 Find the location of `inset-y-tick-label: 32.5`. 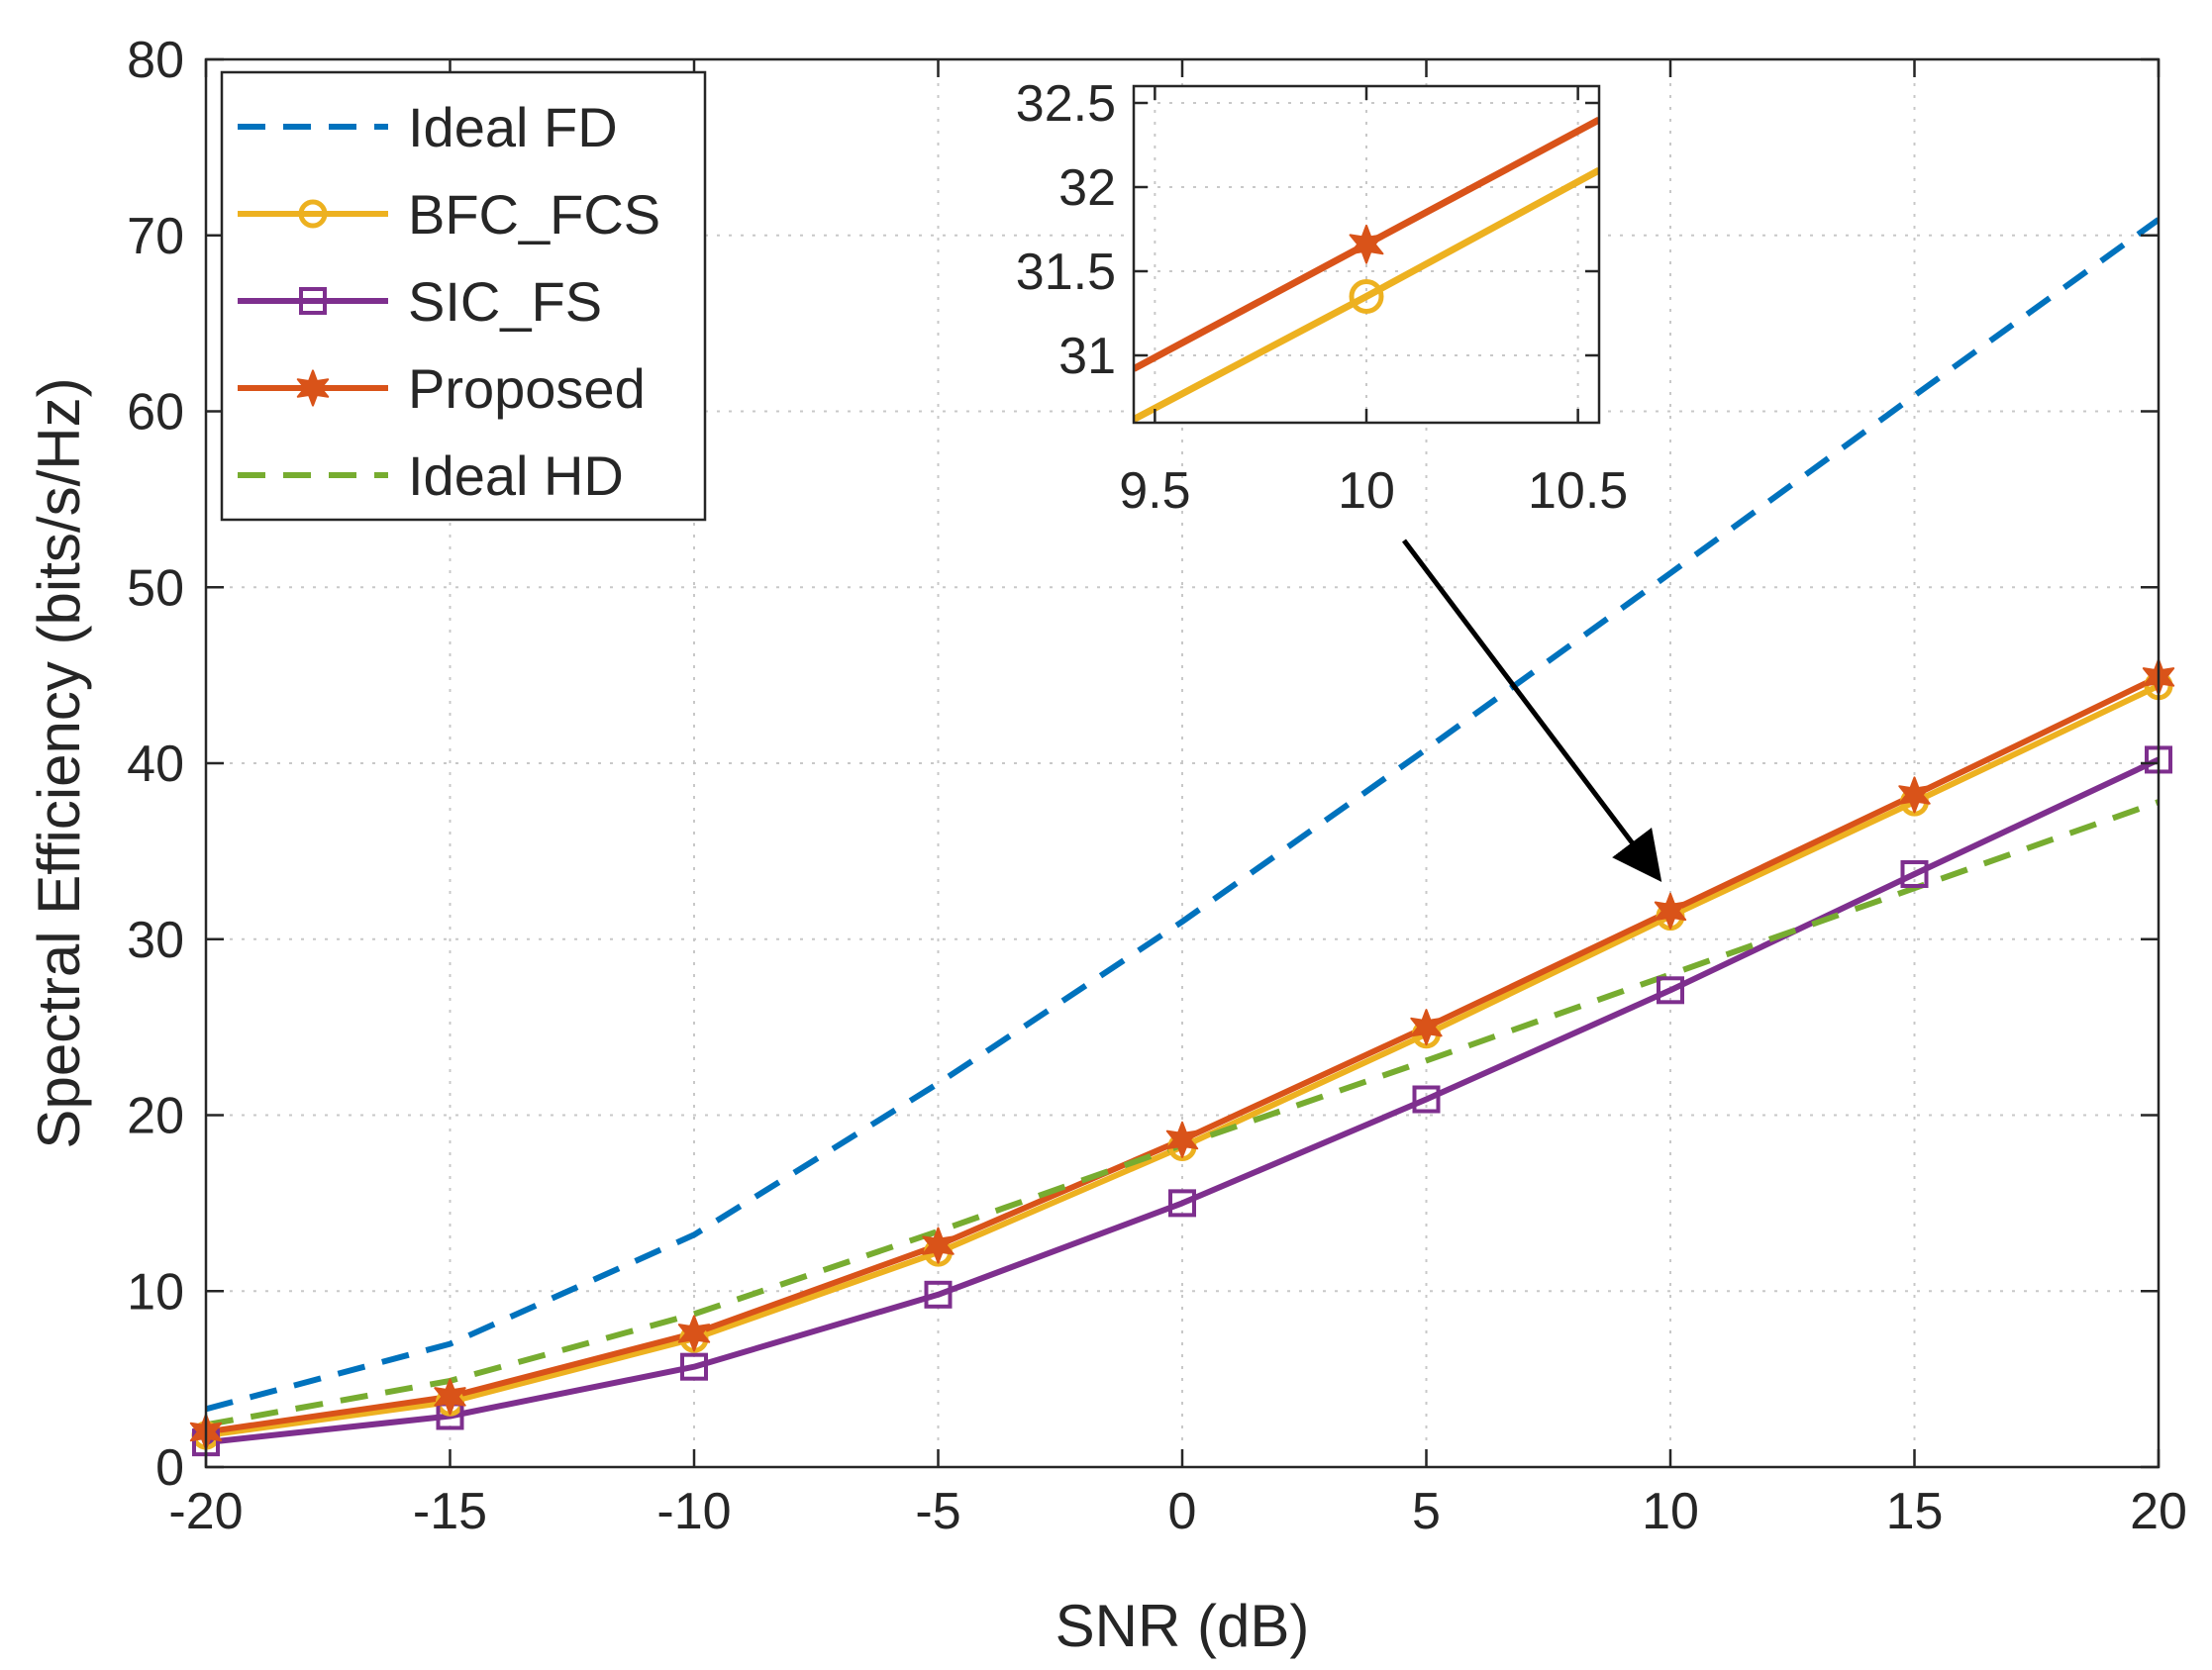

inset-y-tick-label: 32.5 is located at coordinates (1066, 104).